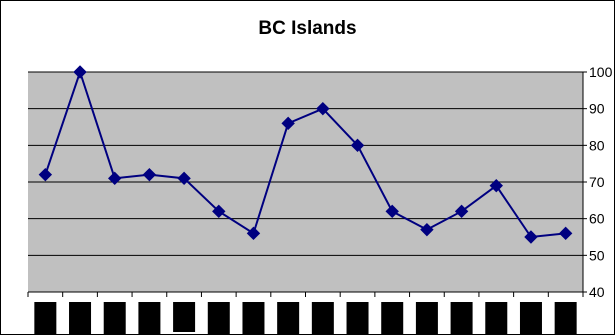 This screenshot has width=615, height=335. I want to click on y-tick-label-80: 80, so click(597, 145).